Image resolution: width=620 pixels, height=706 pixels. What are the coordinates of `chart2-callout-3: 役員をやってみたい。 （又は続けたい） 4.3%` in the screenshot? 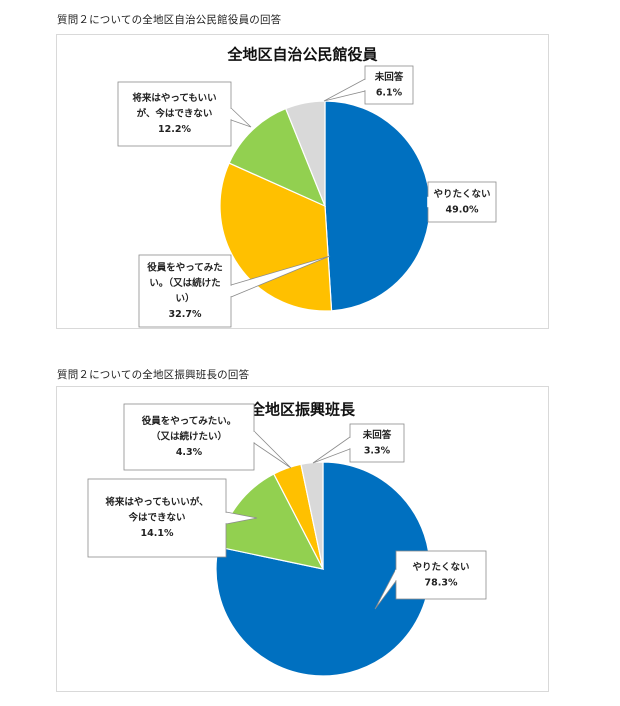 It's located at (207, 437).